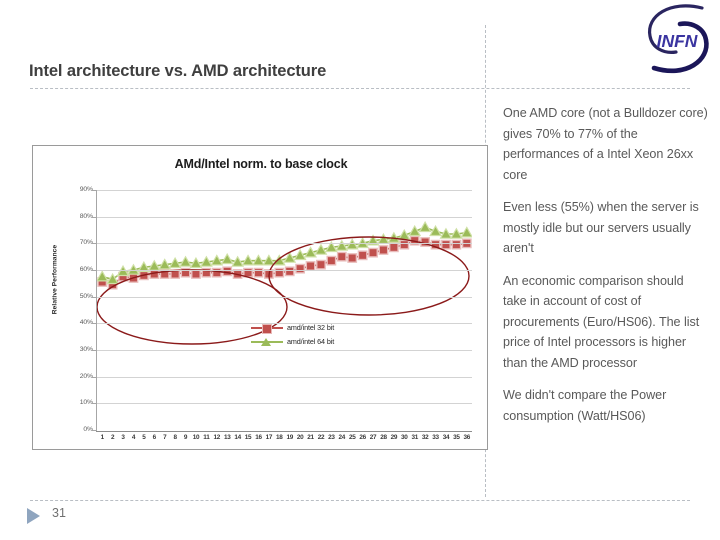 Image resolution: width=720 pixels, height=540 pixels. Describe the element at coordinates (311, 341) in the screenshot. I see `legend-label-64bit: amd/intel 64 bit` at that location.